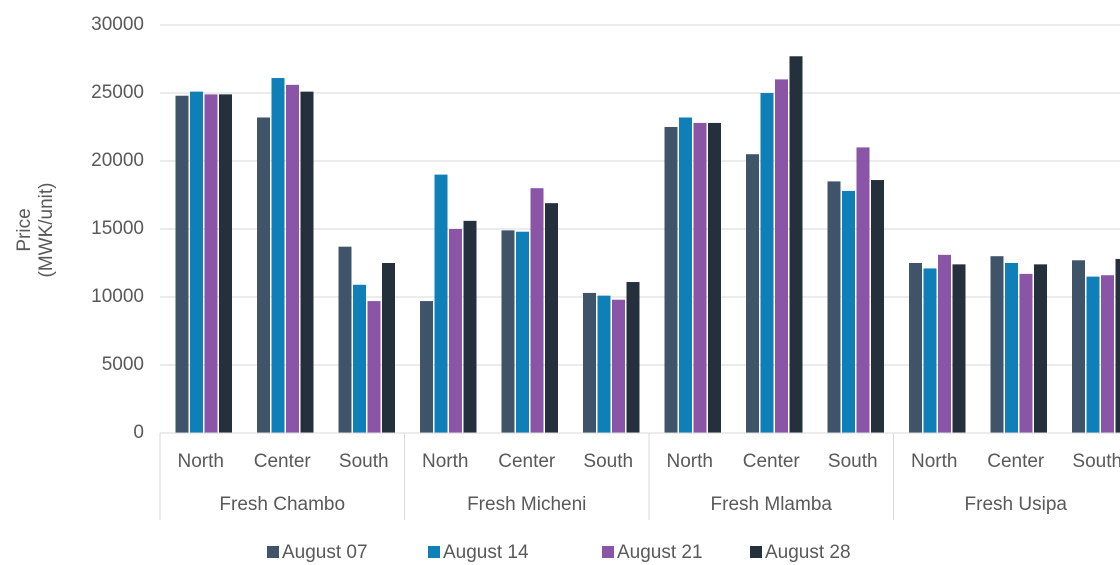 This screenshot has height=565, width=1120. Describe the element at coordinates (117, 24) in the screenshot. I see `y-tick-label: 30000` at that location.